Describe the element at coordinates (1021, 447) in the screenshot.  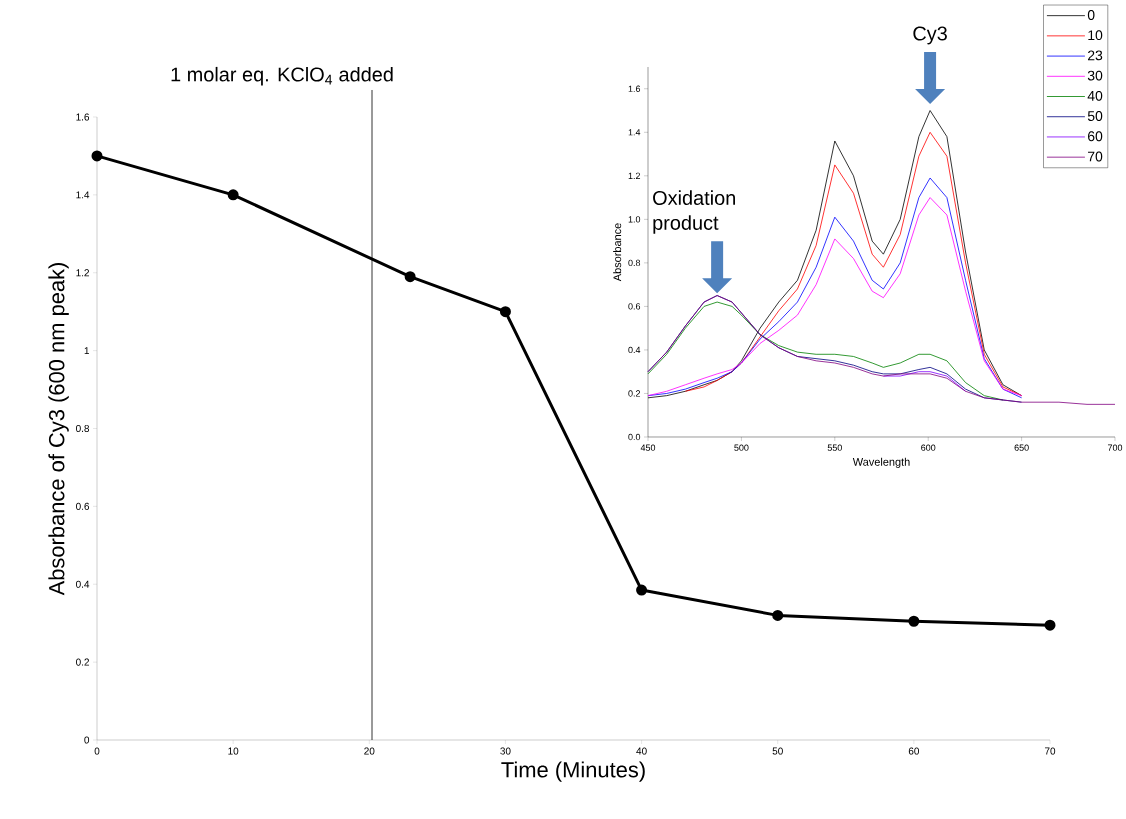
I see `x-tick-label: 650` at that location.